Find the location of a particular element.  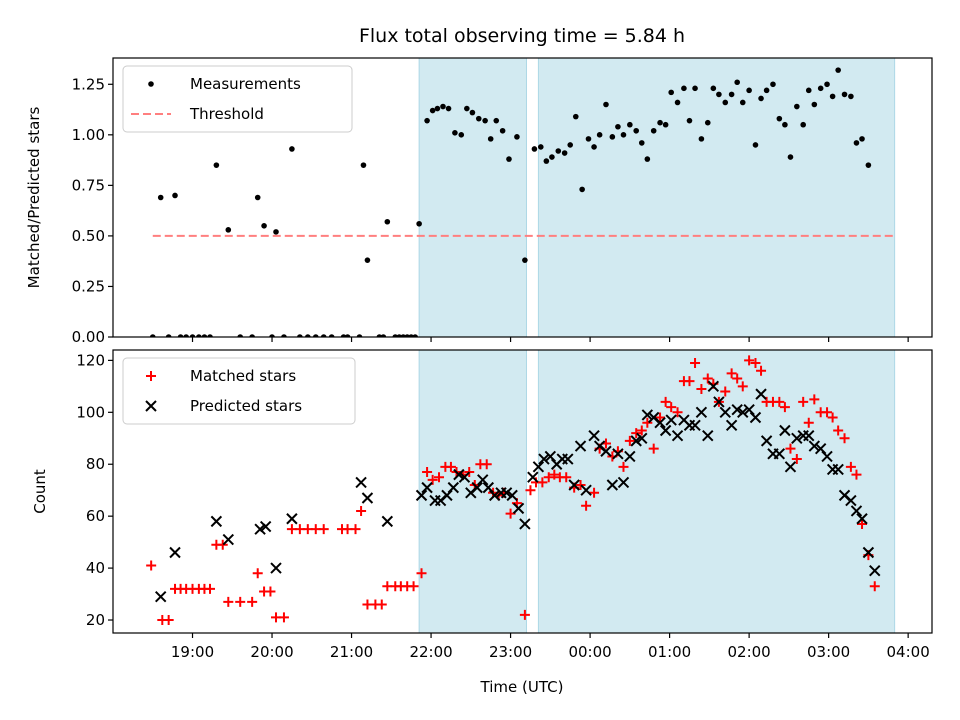

x-tick-label: 21:00 is located at coordinates (351, 652).